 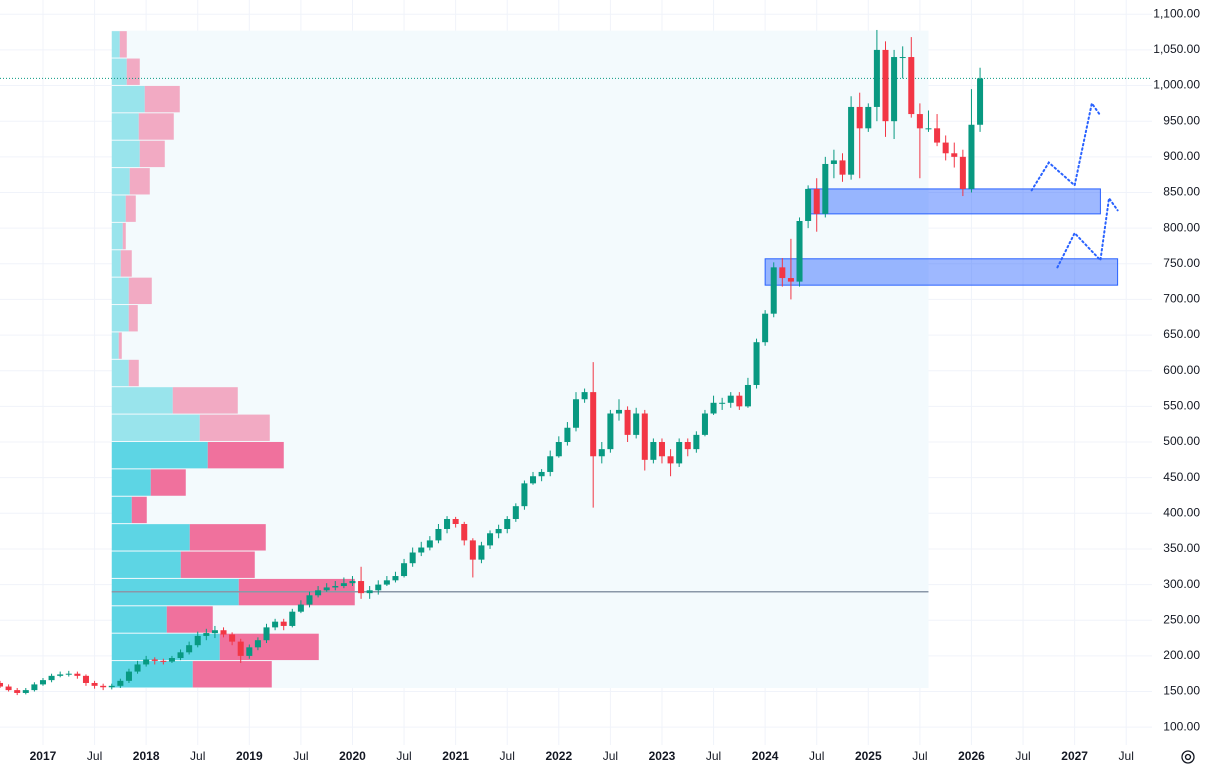 What do you see at coordinates (1188, 757) in the screenshot?
I see `settings-icon` at bounding box center [1188, 757].